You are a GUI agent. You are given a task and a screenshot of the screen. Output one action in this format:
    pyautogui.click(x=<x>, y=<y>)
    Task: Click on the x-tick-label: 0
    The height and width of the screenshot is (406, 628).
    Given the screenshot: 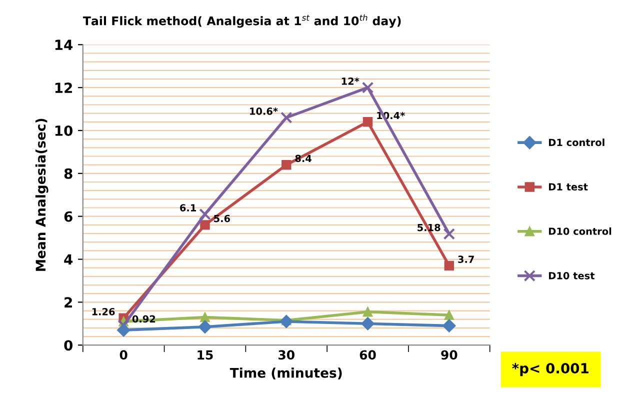 What is the action you would take?
    pyautogui.click(x=124, y=355)
    